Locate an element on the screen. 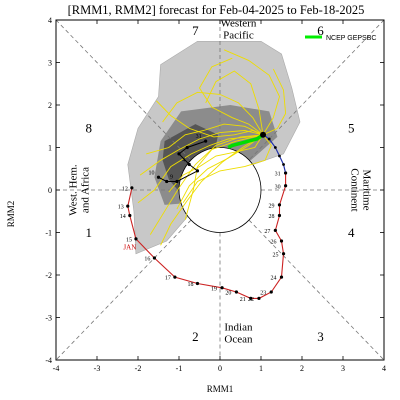  observed-day-label: 15 is located at coordinates (129, 240).